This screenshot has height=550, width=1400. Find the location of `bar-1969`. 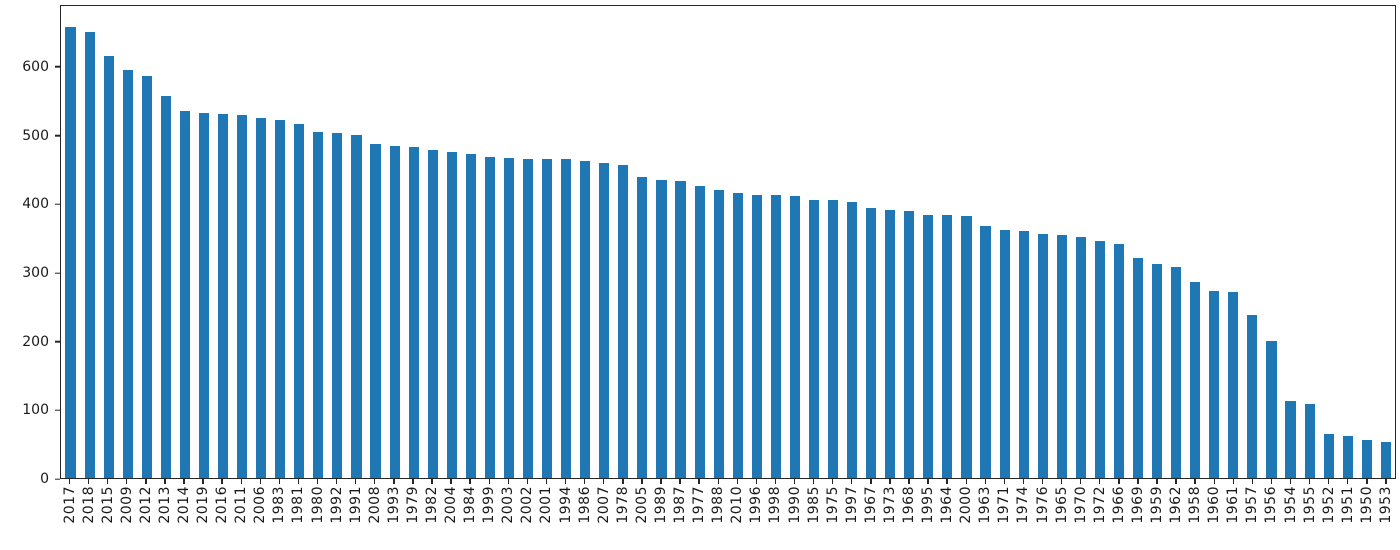

bar-1969 is located at coordinates (1138, 368).